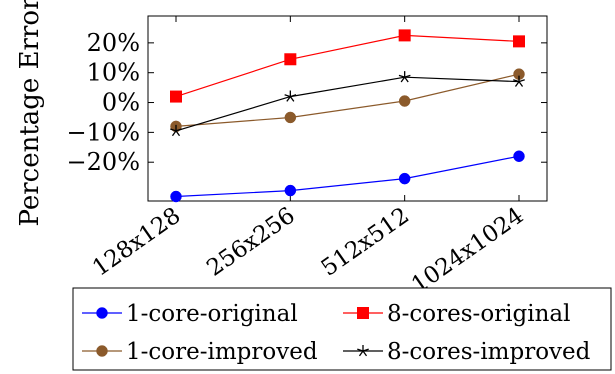 The image size is (615, 374). I want to click on series-8-cores-improved, so click(347, 104).